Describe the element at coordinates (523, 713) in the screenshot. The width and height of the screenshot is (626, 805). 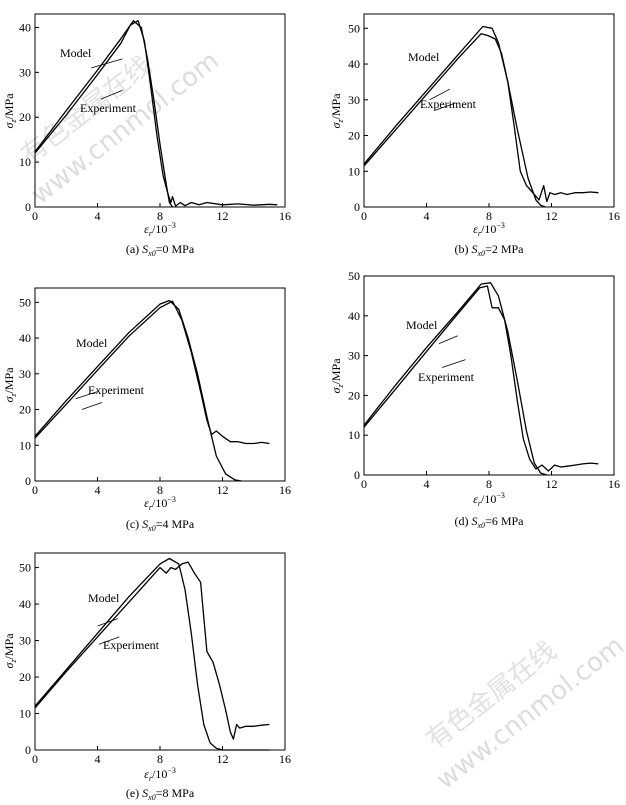
I see `watermark-bottom-right: 有色金属在线 www.cnnmol.com` at that location.